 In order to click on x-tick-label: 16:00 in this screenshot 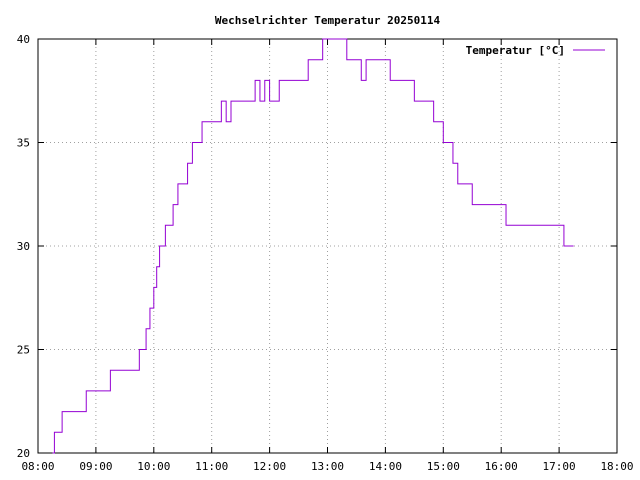, I will do `click(501, 466)`.